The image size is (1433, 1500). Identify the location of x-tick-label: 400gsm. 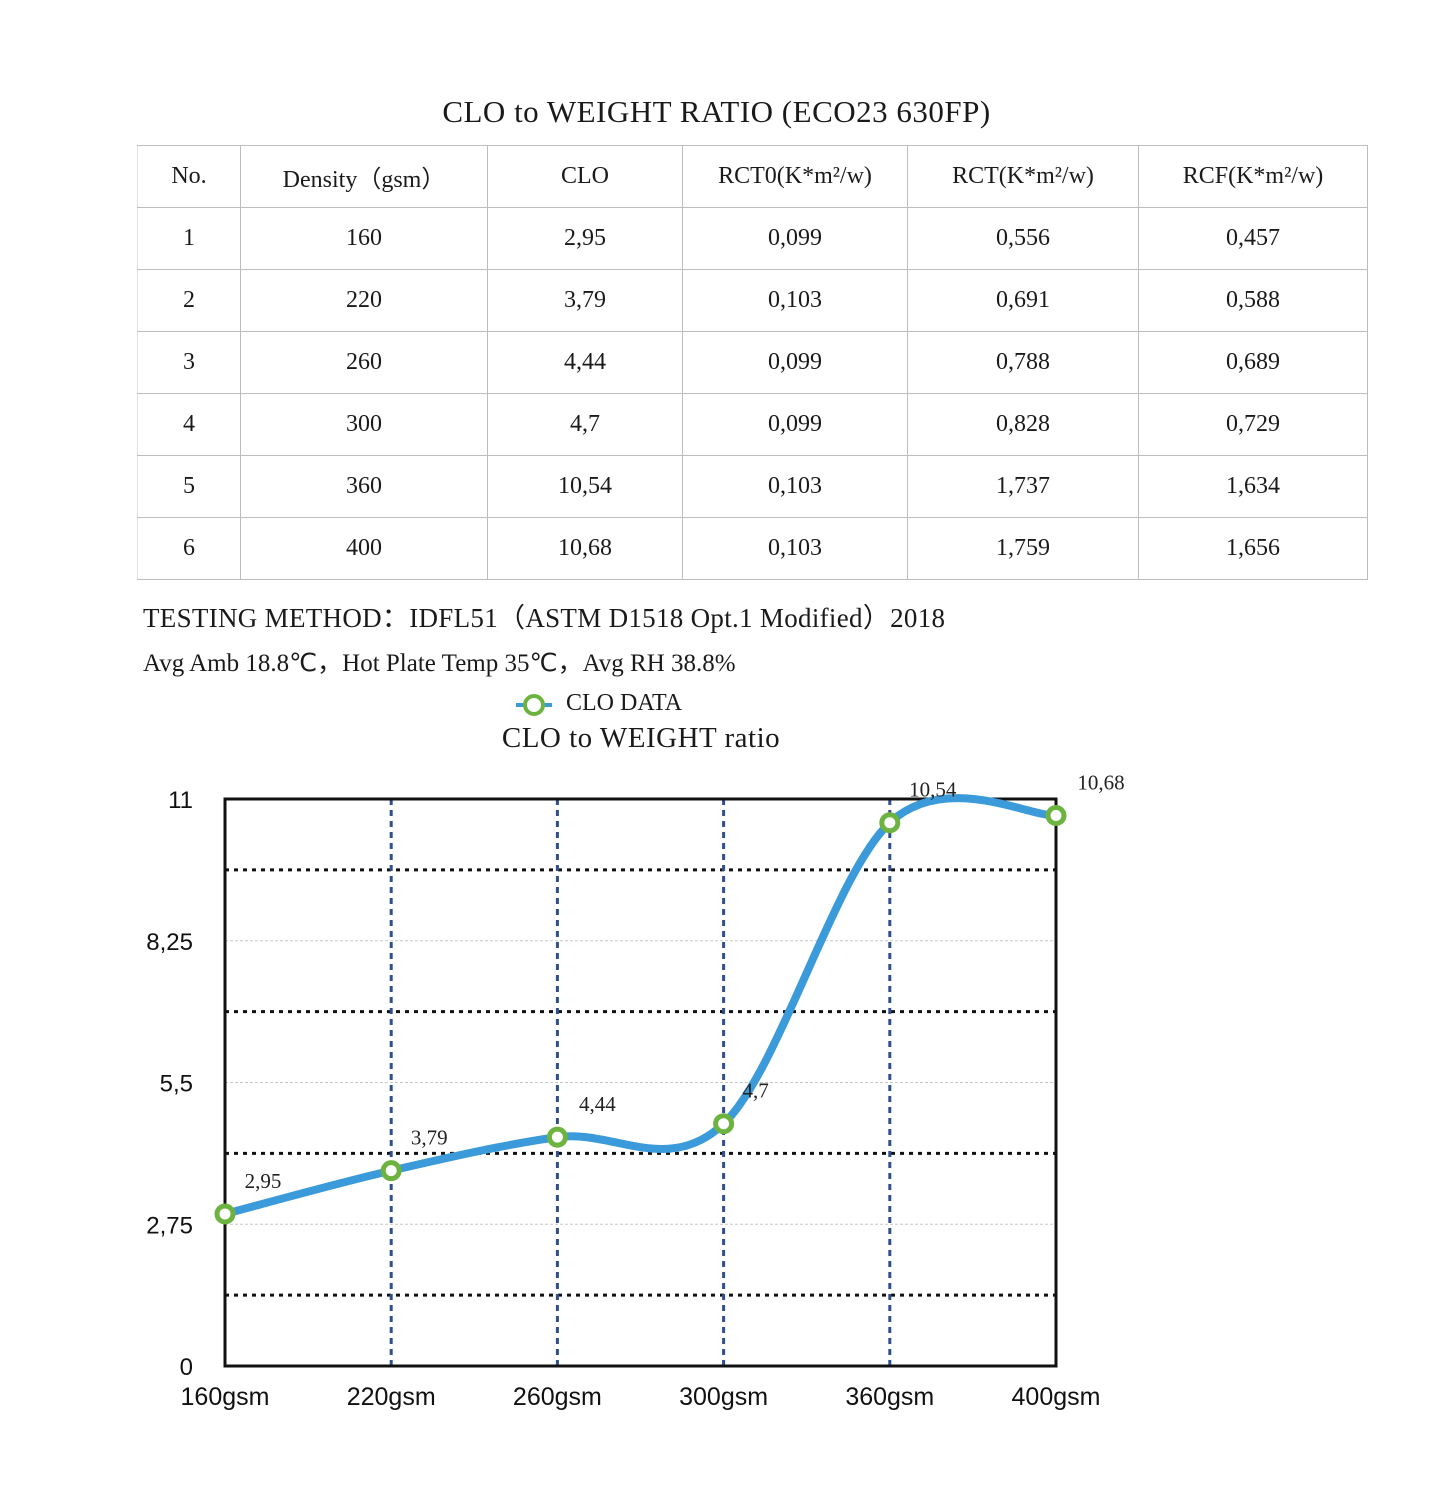
(1056, 1397).